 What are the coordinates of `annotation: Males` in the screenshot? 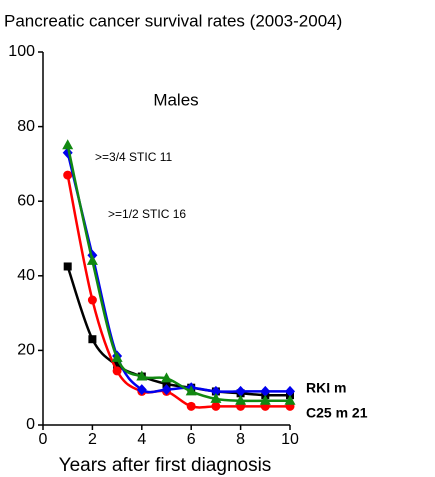 It's located at (175, 99).